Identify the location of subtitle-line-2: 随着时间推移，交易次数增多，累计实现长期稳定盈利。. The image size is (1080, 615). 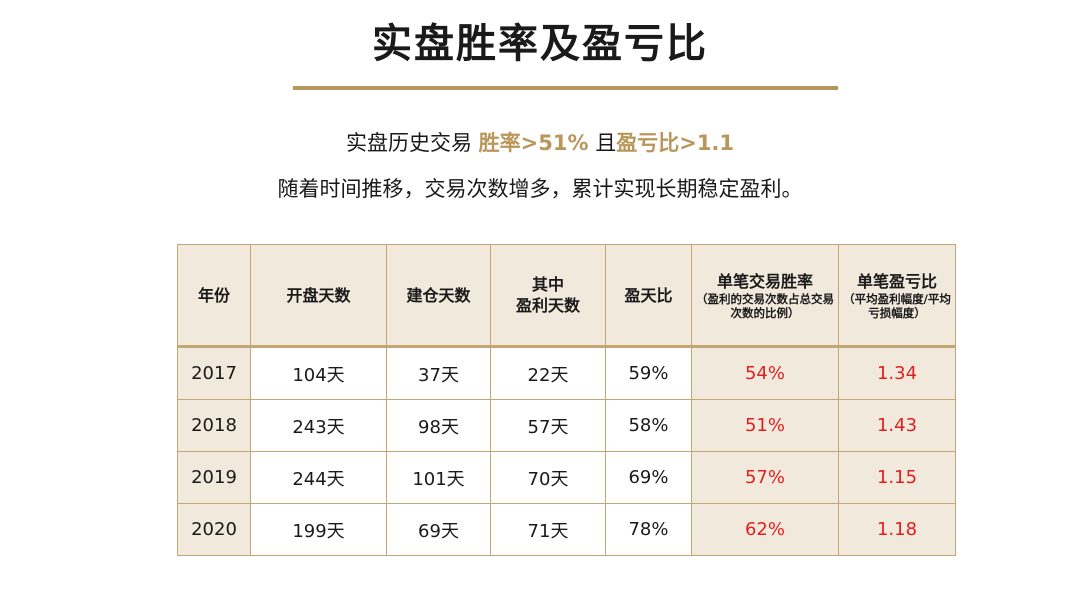
(540, 189).